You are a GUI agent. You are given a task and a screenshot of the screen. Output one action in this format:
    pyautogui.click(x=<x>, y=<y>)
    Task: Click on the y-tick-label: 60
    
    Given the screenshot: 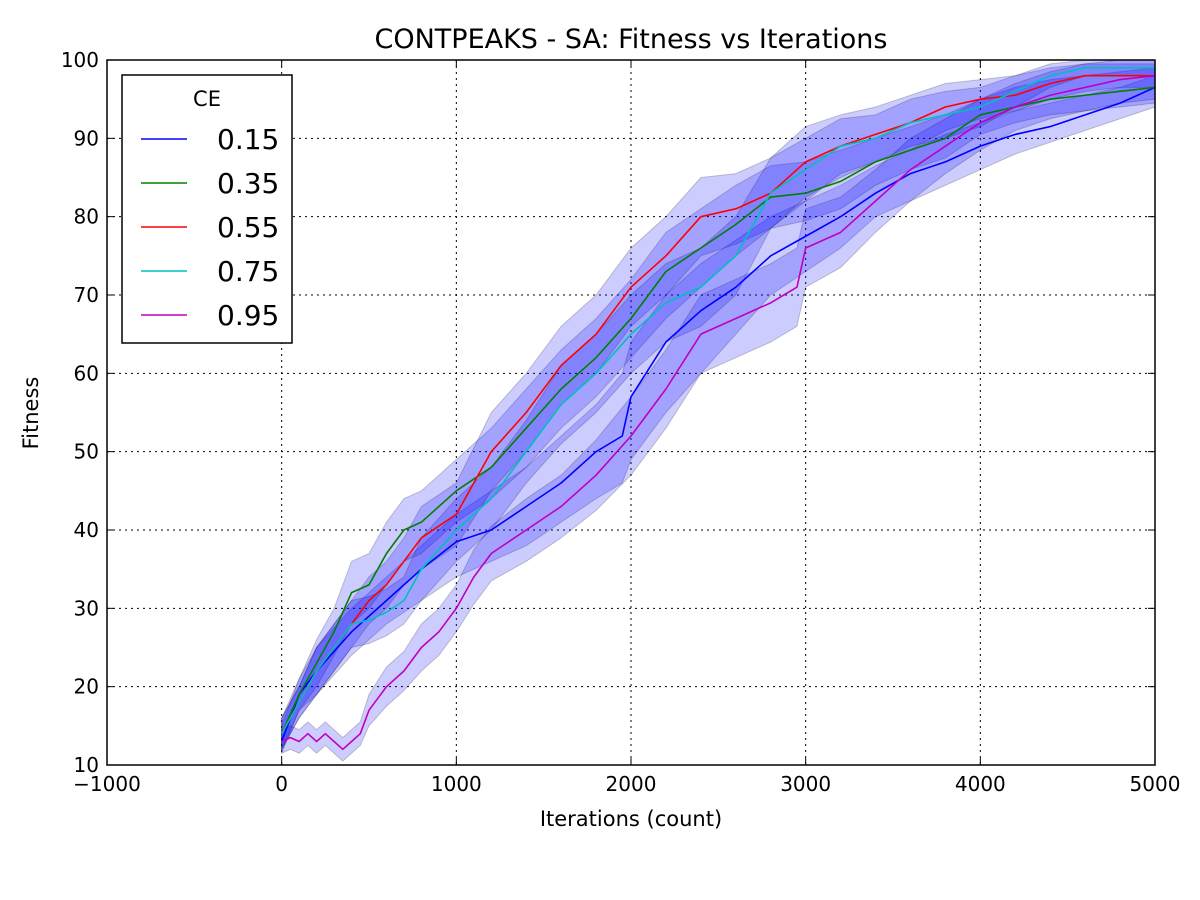 What is the action you would take?
    pyautogui.click(x=86, y=373)
    